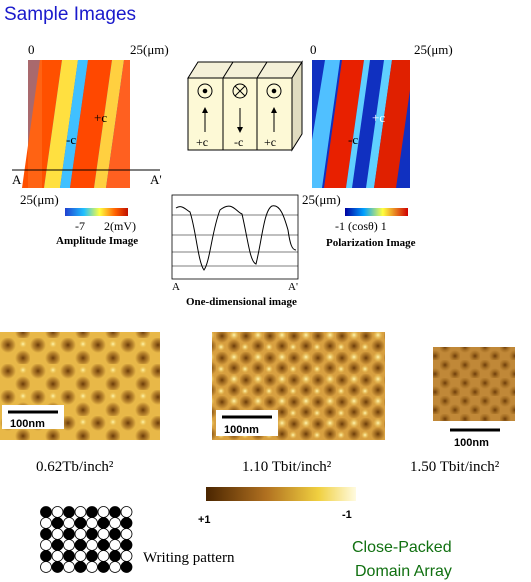  I want to click on caption: Polarization Image, so click(371, 243).